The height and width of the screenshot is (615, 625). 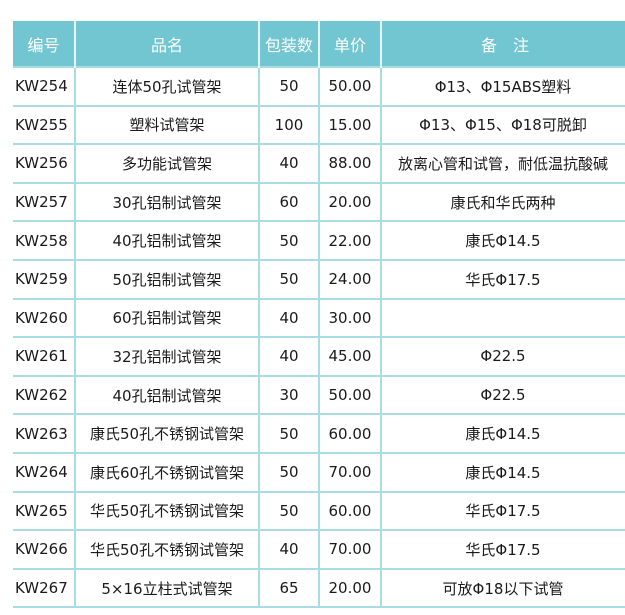 I want to click on cell-name: 康氏60孔不锈钢试管架, so click(x=166, y=471).